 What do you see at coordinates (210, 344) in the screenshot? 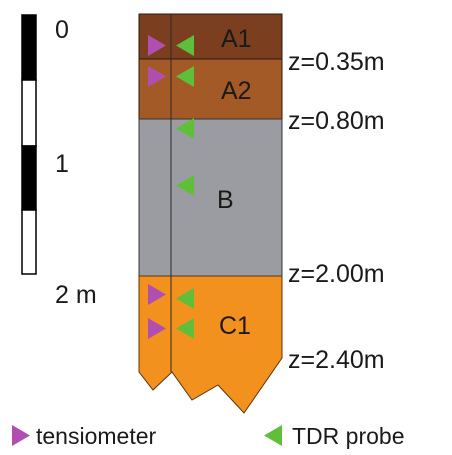
I see `horizon-c1` at bounding box center [210, 344].